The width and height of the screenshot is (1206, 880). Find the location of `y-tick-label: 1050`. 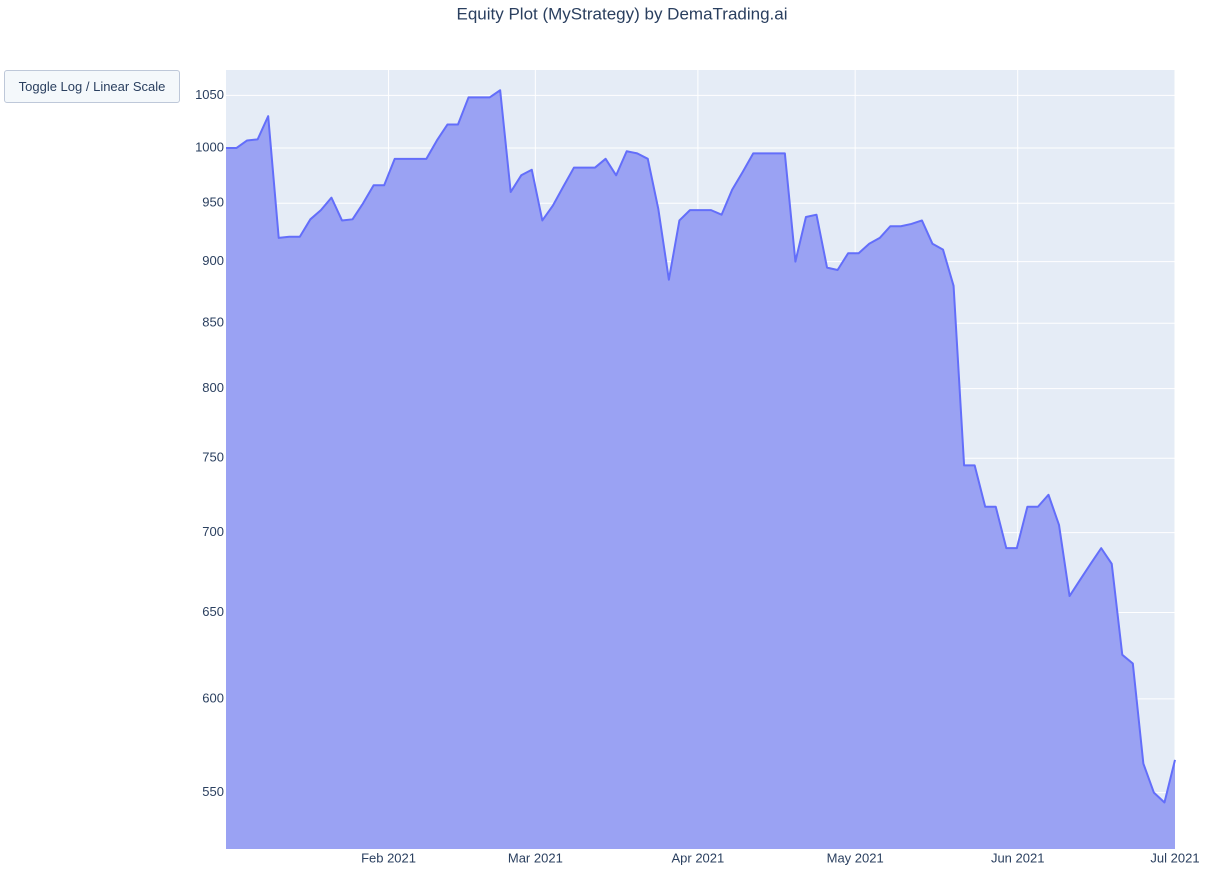

y-tick-label: 1050 is located at coordinates (209, 94).